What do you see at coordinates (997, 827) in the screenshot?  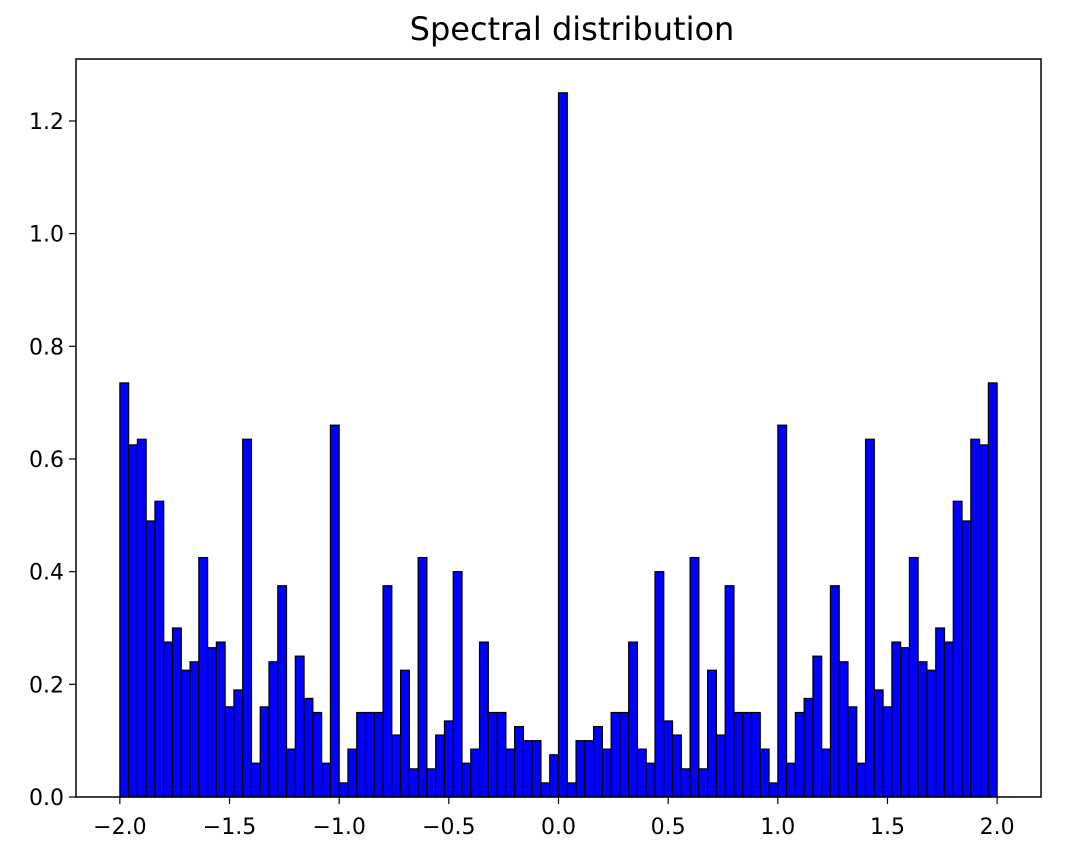 I see `x-tick-label: 2.0` at bounding box center [997, 827].